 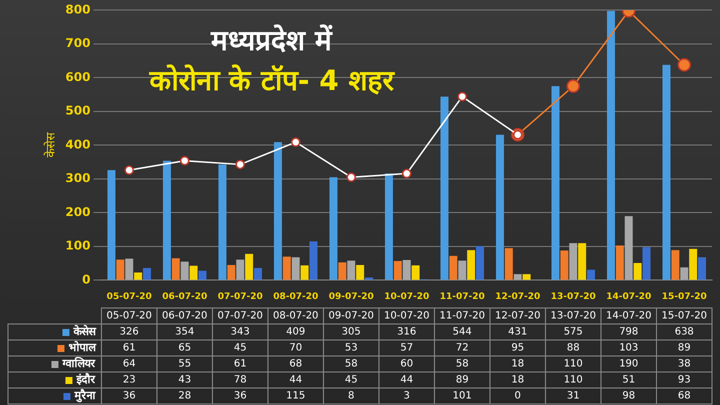 I want to click on data-label: 575, so click(x=573, y=332).